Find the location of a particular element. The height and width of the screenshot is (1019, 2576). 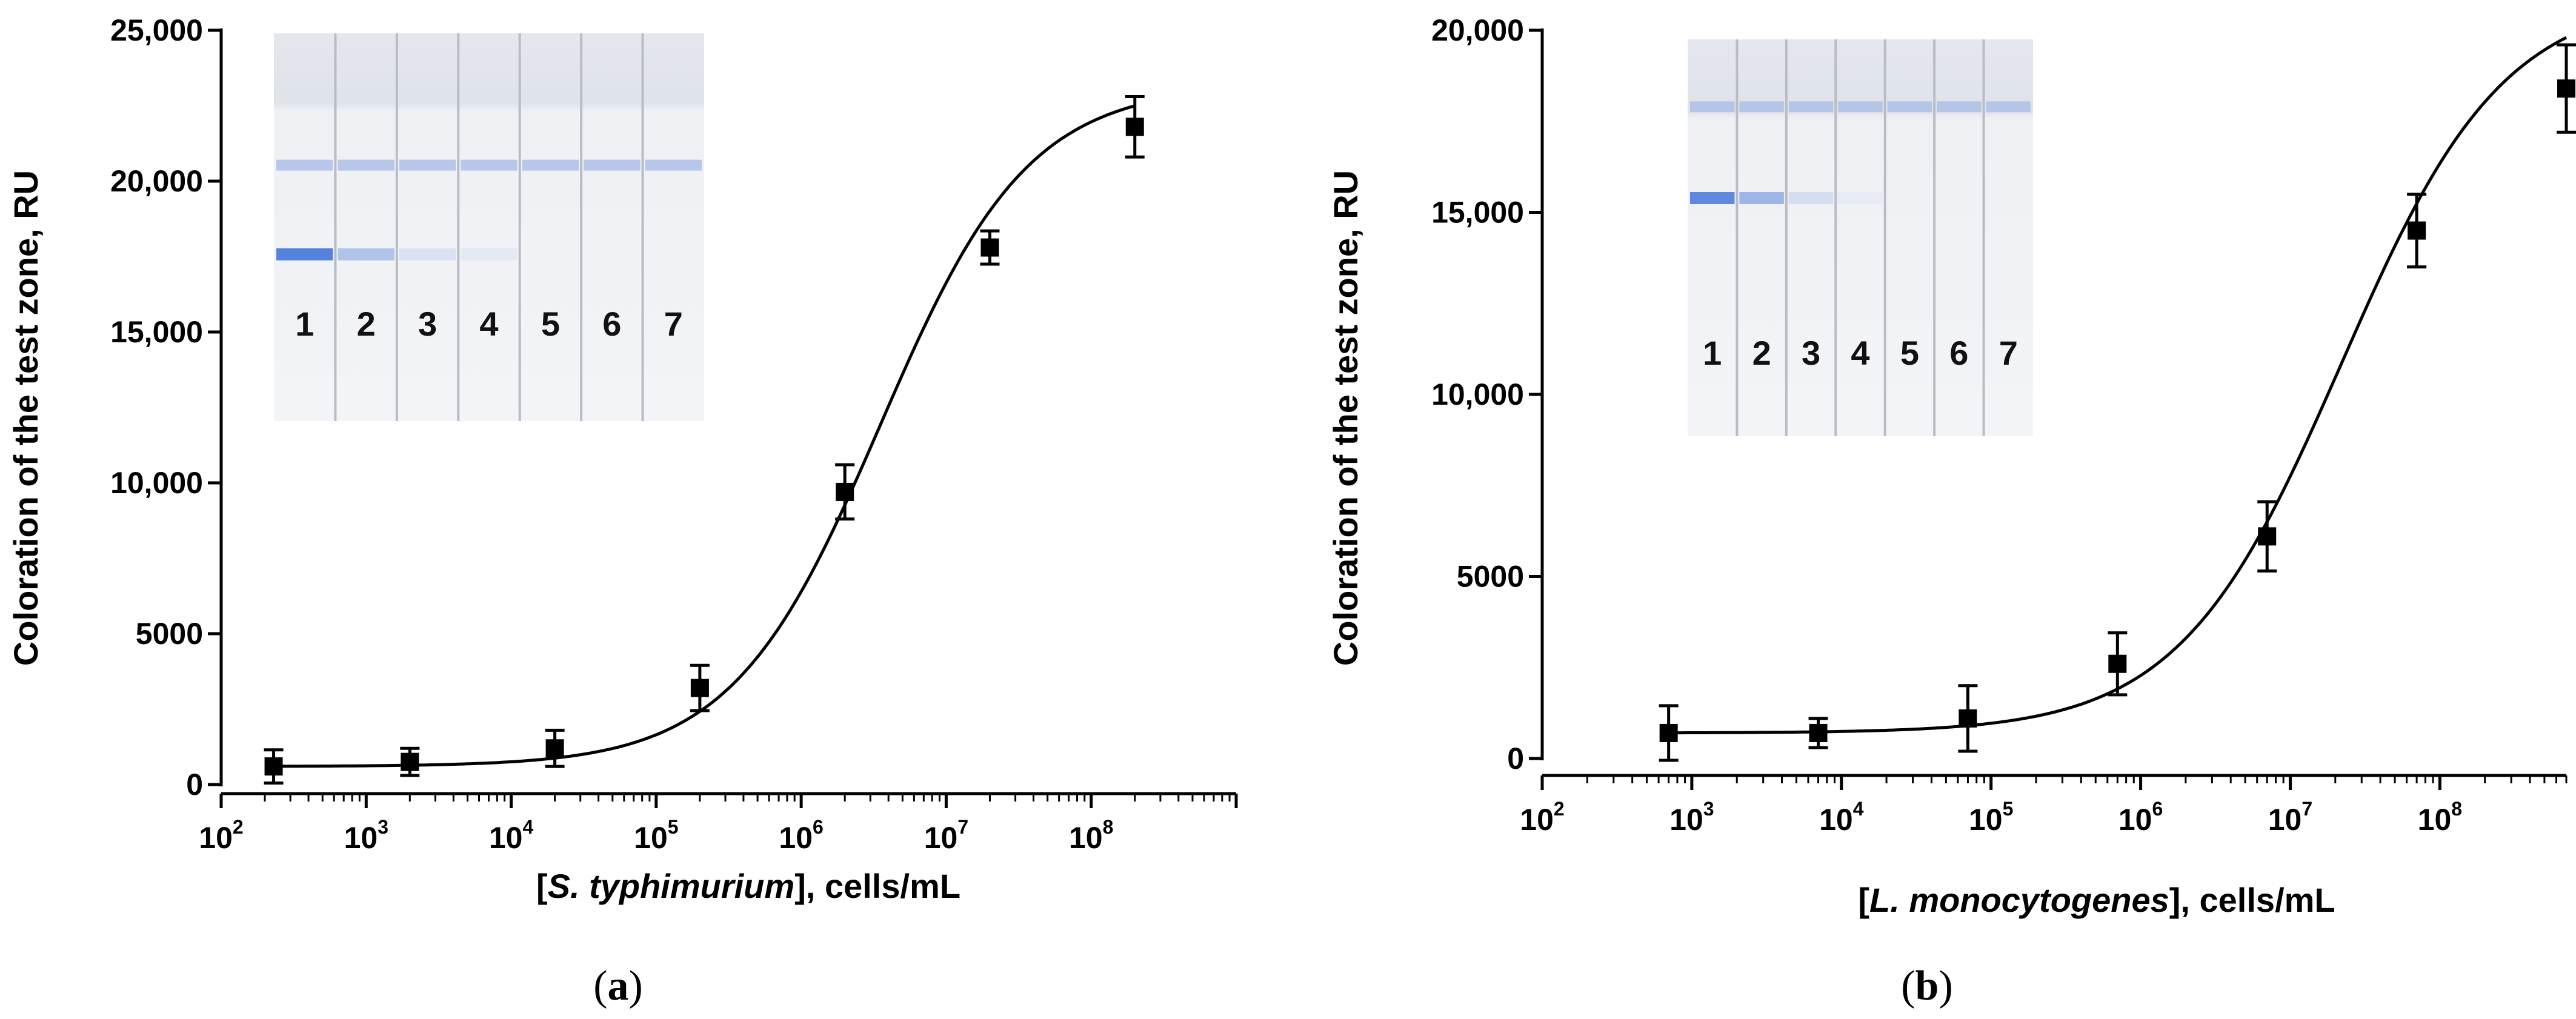

y-axis-title-a: Coloration of the test zone, RU is located at coordinates (26, 418).